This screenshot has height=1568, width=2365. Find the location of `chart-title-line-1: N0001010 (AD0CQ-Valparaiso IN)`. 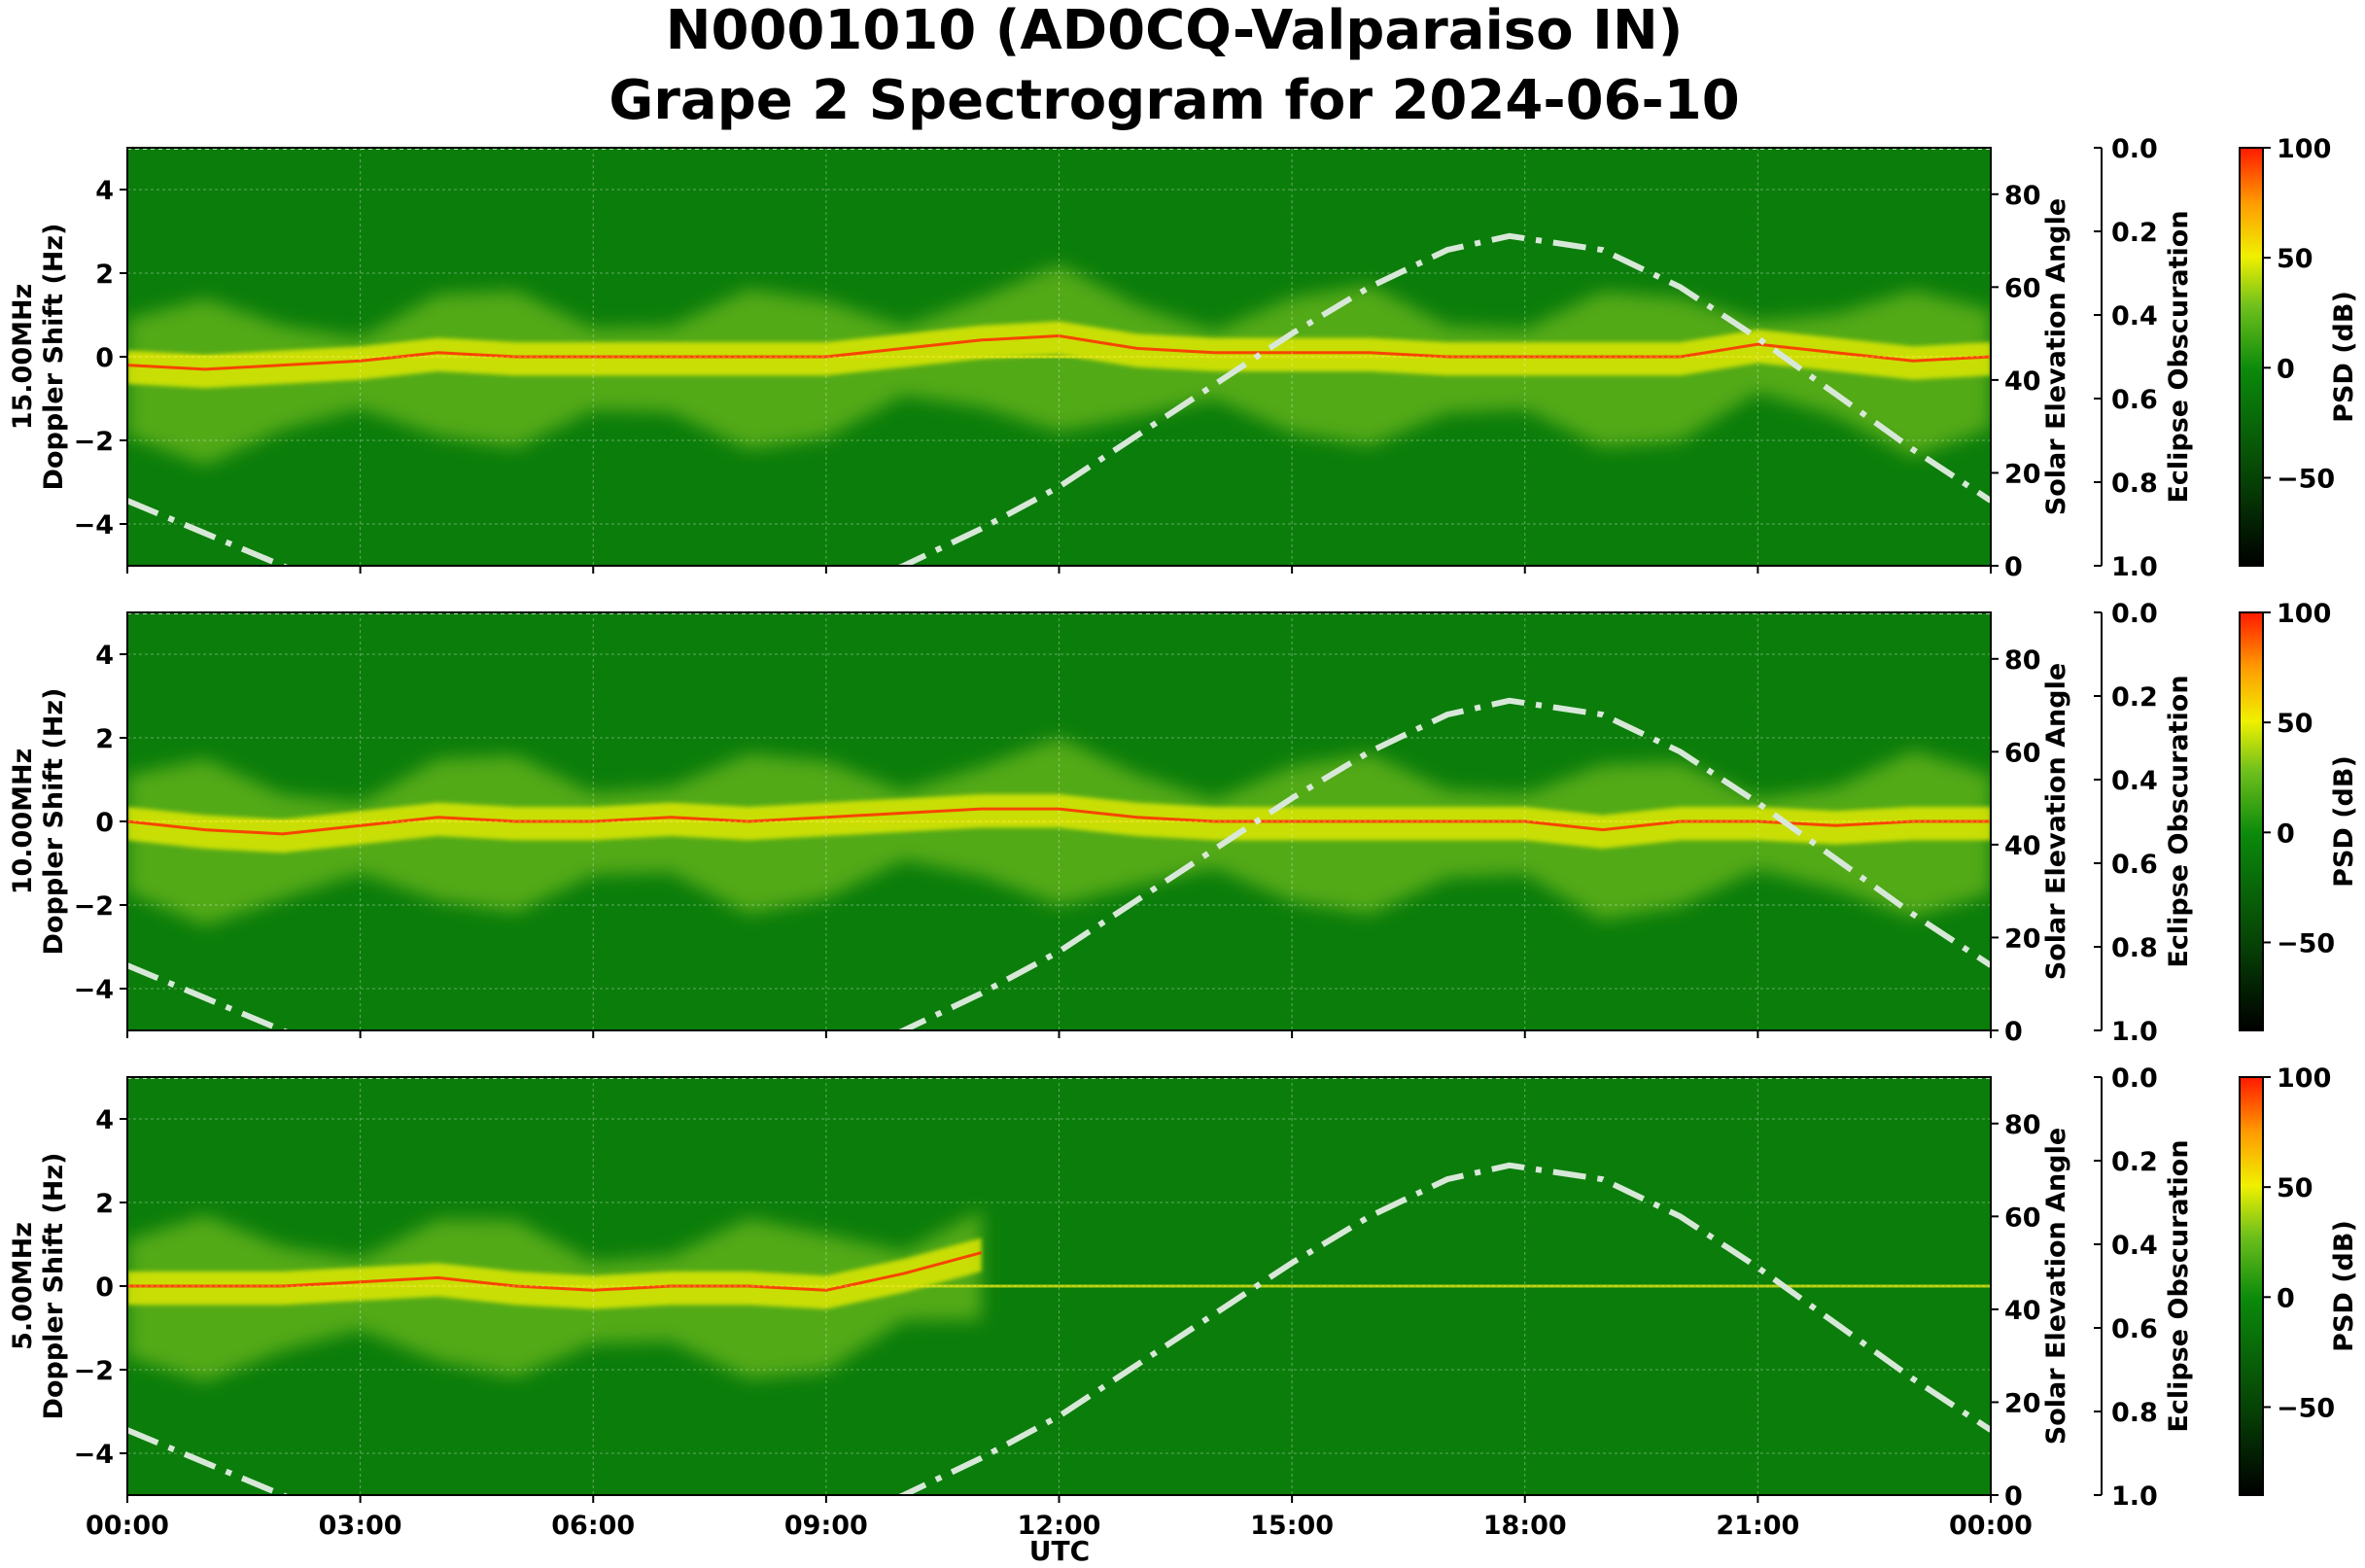

chart-title-line-1: N0001010 (AD0CQ-Valparaiso IN) is located at coordinates (1175, 31).